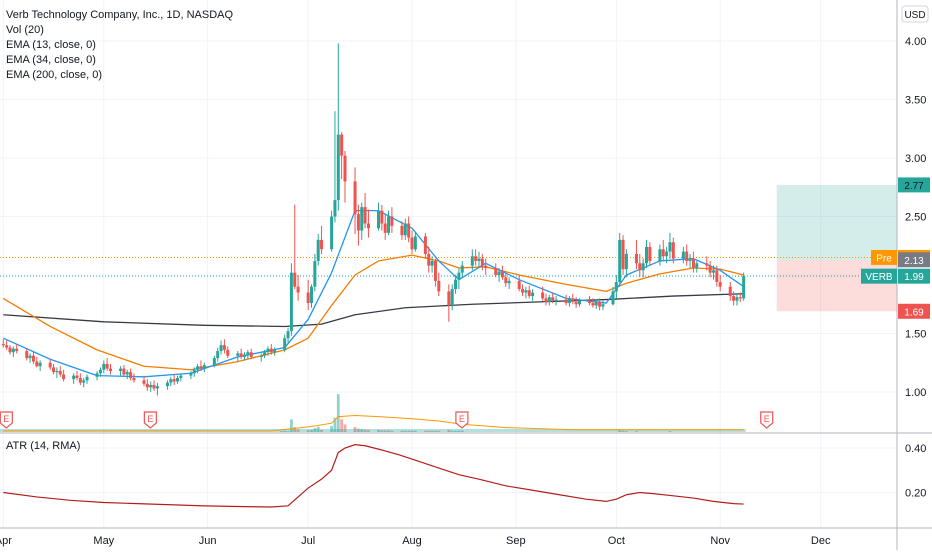 This screenshot has width=932, height=555. What do you see at coordinates (915, 14) in the screenshot?
I see `currency-badge` at bounding box center [915, 14].